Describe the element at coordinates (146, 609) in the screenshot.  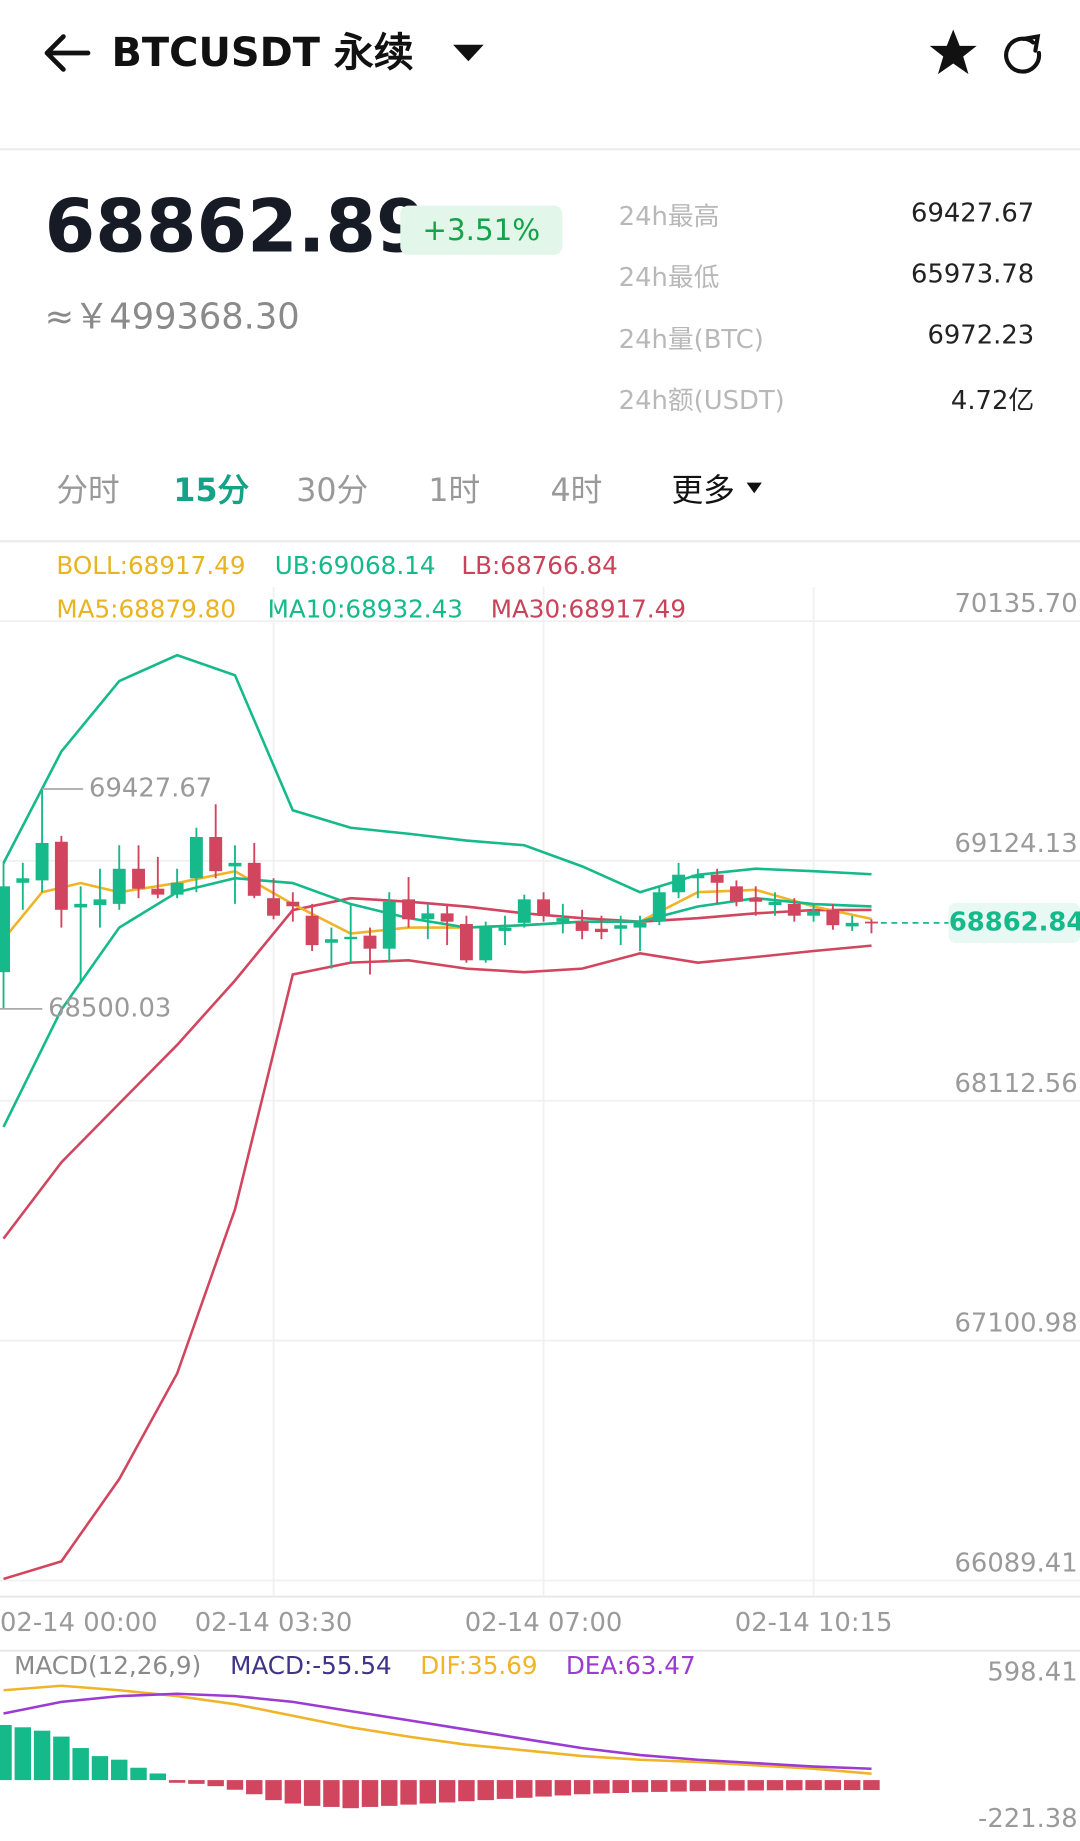
I see `legend-entry: MA5:68879.80` at that location.